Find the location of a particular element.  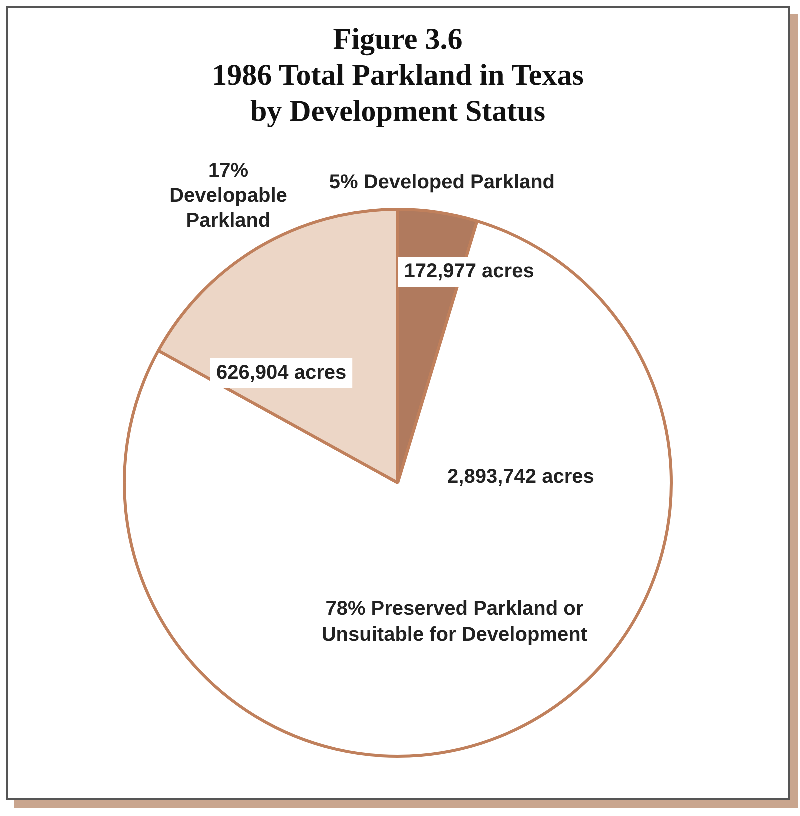

data-label: 172,977 acres is located at coordinates (469, 271).